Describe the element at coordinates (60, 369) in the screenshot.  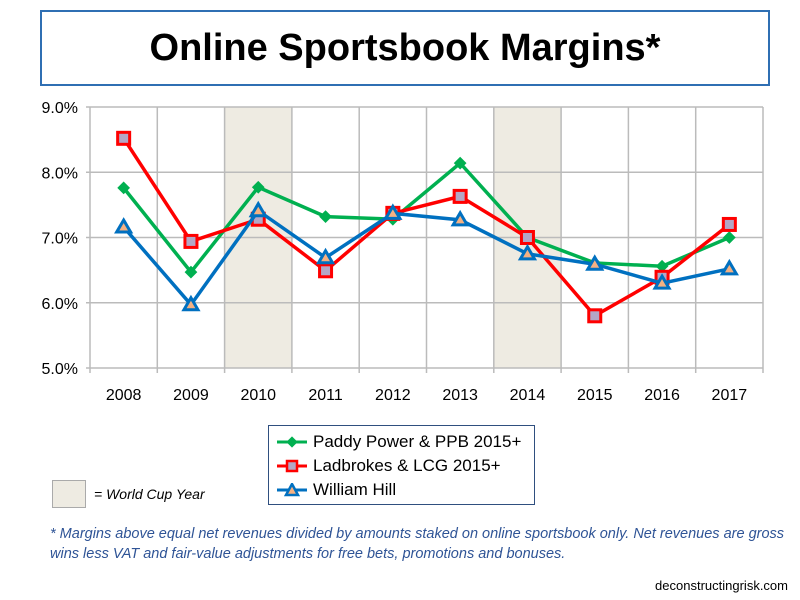
I see `y-tick-label: 5.0%` at that location.